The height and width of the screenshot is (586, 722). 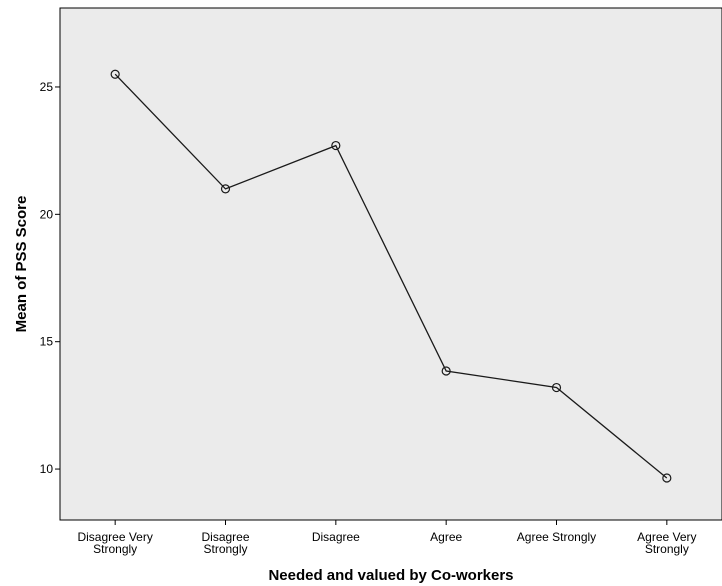 What do you see at coordinates (50, 278) in the screenshot?
I see `y-axis-ticks: 10 15 20 25` at bounding box center [50, 278].